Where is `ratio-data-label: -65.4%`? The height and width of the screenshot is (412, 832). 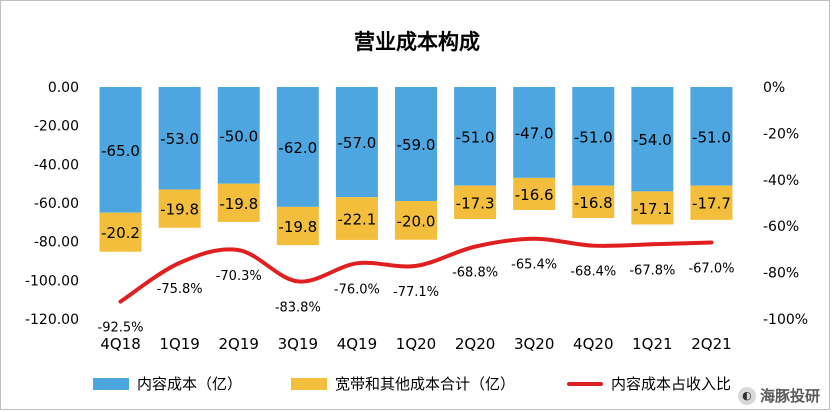 ratio-data-label: -65.4% is located at coordinates (534, 265).